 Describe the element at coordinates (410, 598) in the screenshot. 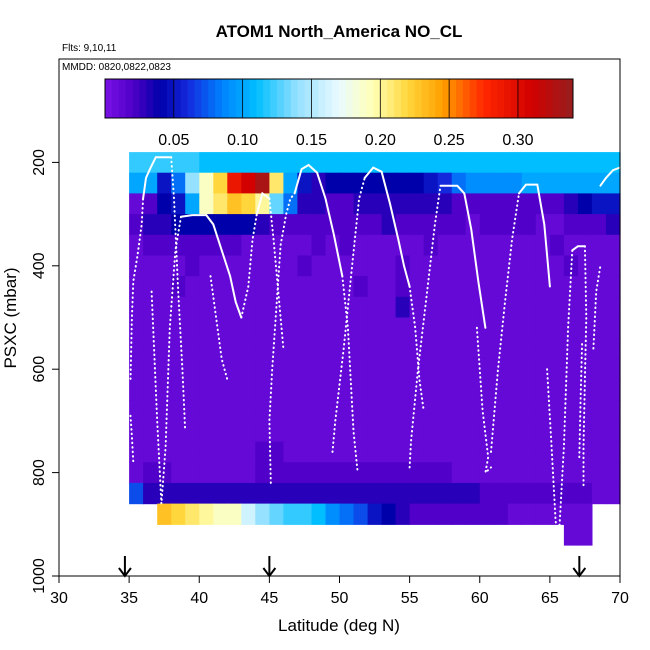

I see `x-tick-label: 55` at that location.